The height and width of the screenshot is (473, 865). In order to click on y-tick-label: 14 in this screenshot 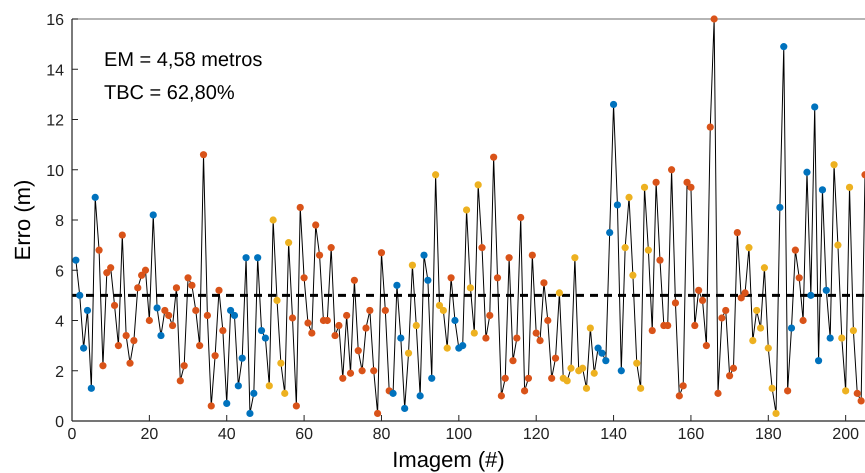, I will do `click(55, 71)`.